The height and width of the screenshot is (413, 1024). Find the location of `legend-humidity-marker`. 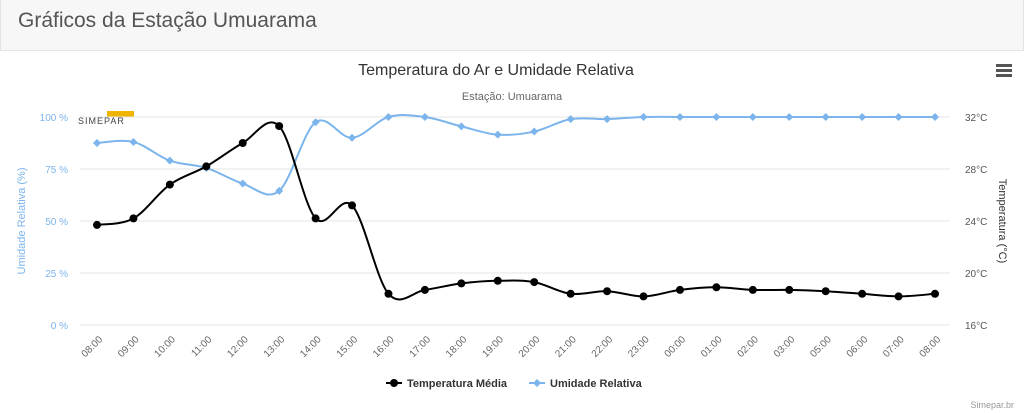

legend-humidity-marker is located at coordinates (537, 383).